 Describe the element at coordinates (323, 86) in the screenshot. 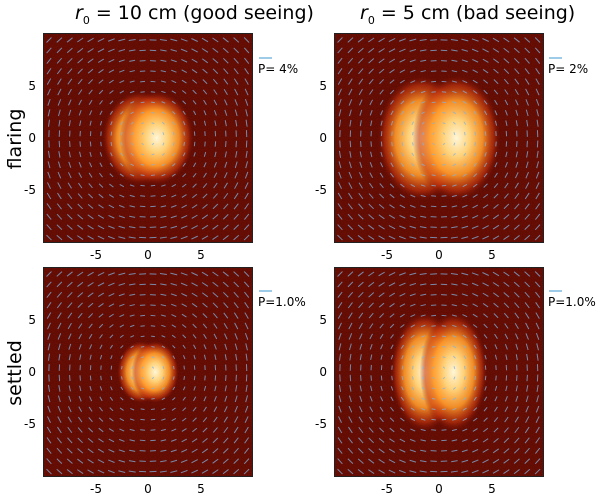

I see `y-tick: 5` at that location.